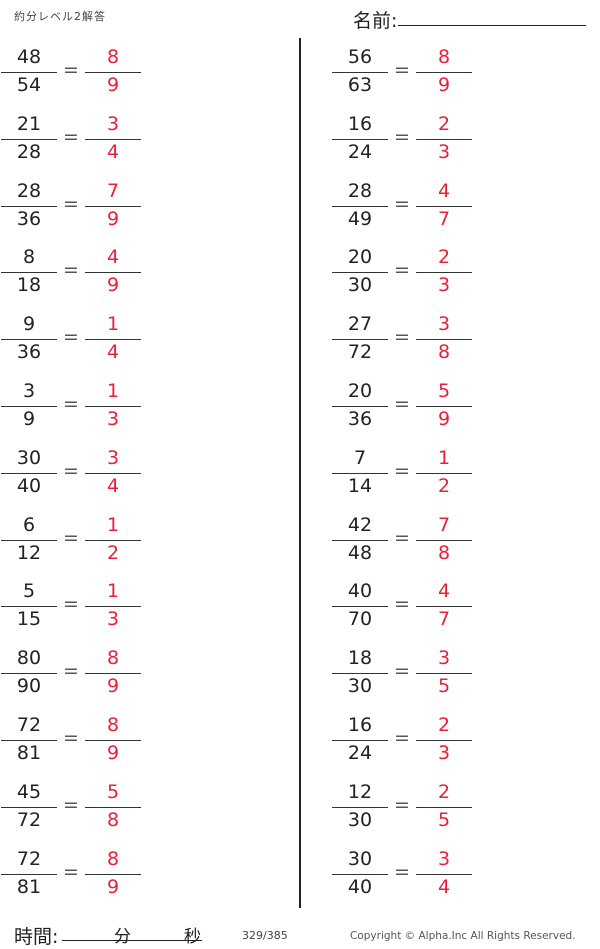 The image size is (600, 949). I want to click on problem-row: 16 24 = 2 3, so click(407, 141).